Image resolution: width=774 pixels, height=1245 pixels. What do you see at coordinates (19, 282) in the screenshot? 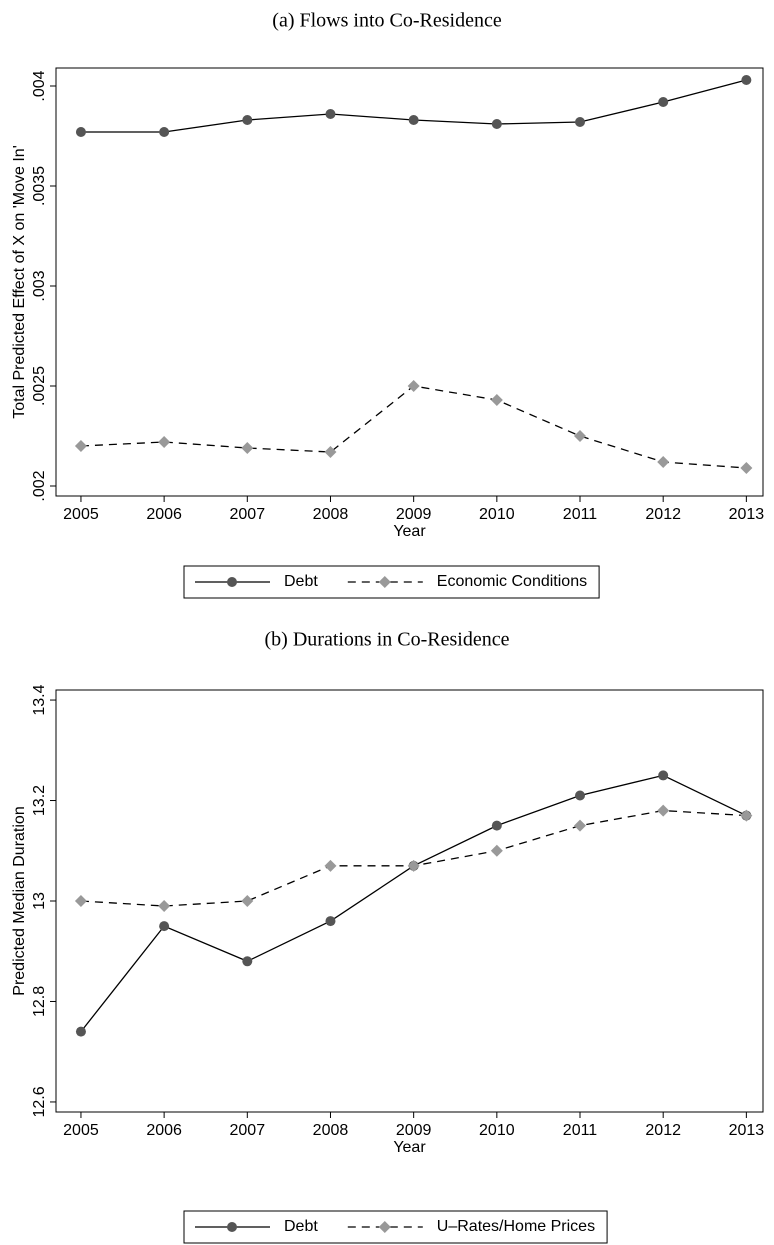
I see `y-axis-title: Total Predicted Effect of X on 'Move In'` at bounding box center [19, 282].